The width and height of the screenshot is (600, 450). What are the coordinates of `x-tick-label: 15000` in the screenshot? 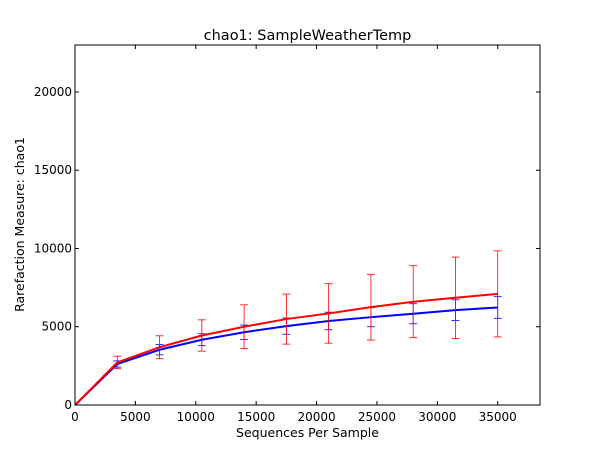 It's located at (256, 417).